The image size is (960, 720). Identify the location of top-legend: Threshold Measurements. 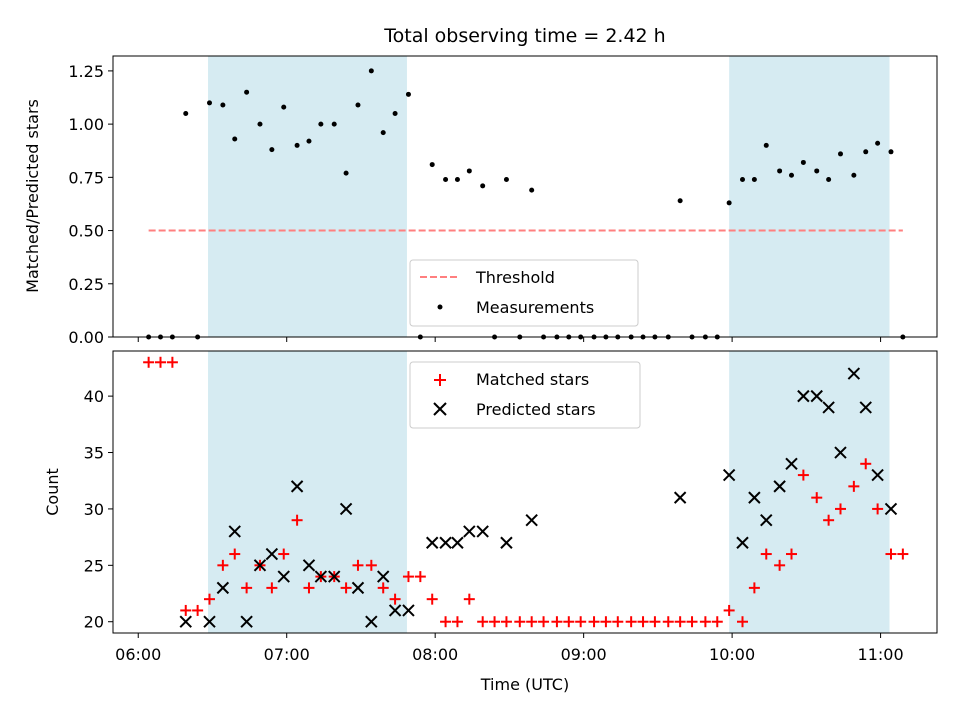
(524, 293).